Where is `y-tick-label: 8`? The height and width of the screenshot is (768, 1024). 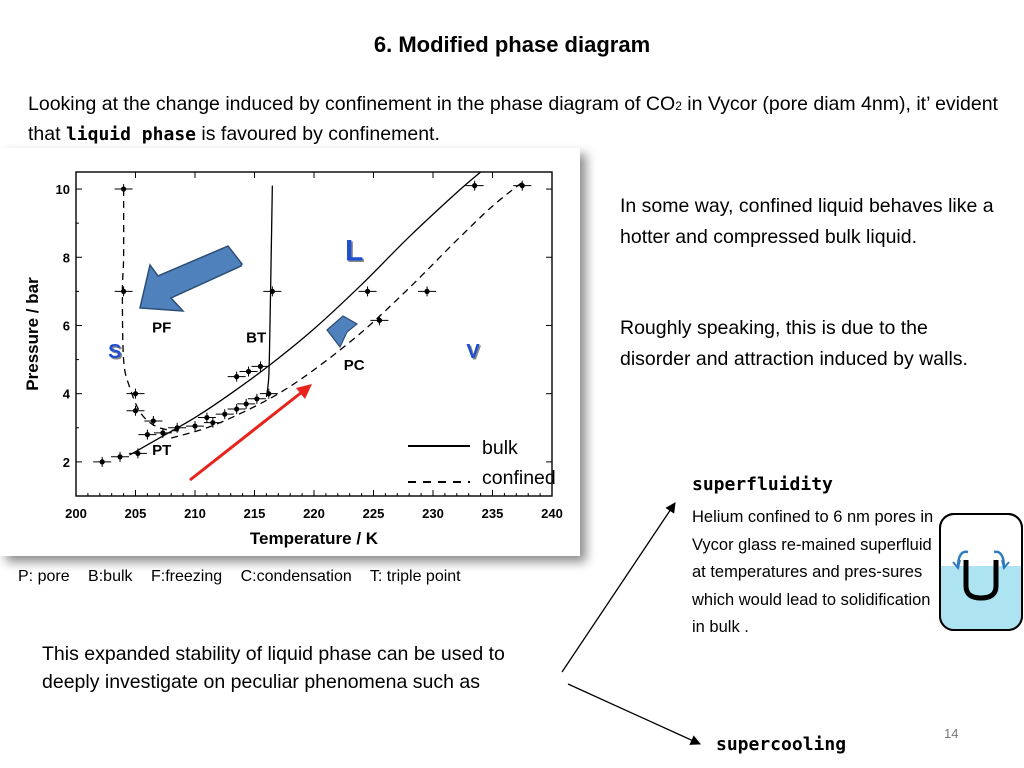 y-tick-label: 8 is located at coordinates (66, 257).